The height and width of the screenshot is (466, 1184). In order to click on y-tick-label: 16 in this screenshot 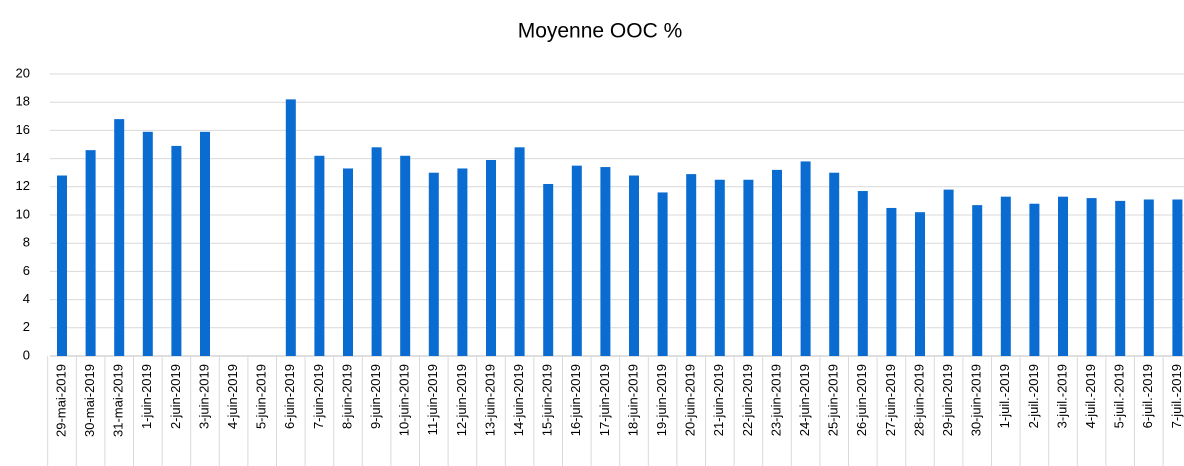, I will do `click(23, 129)`.